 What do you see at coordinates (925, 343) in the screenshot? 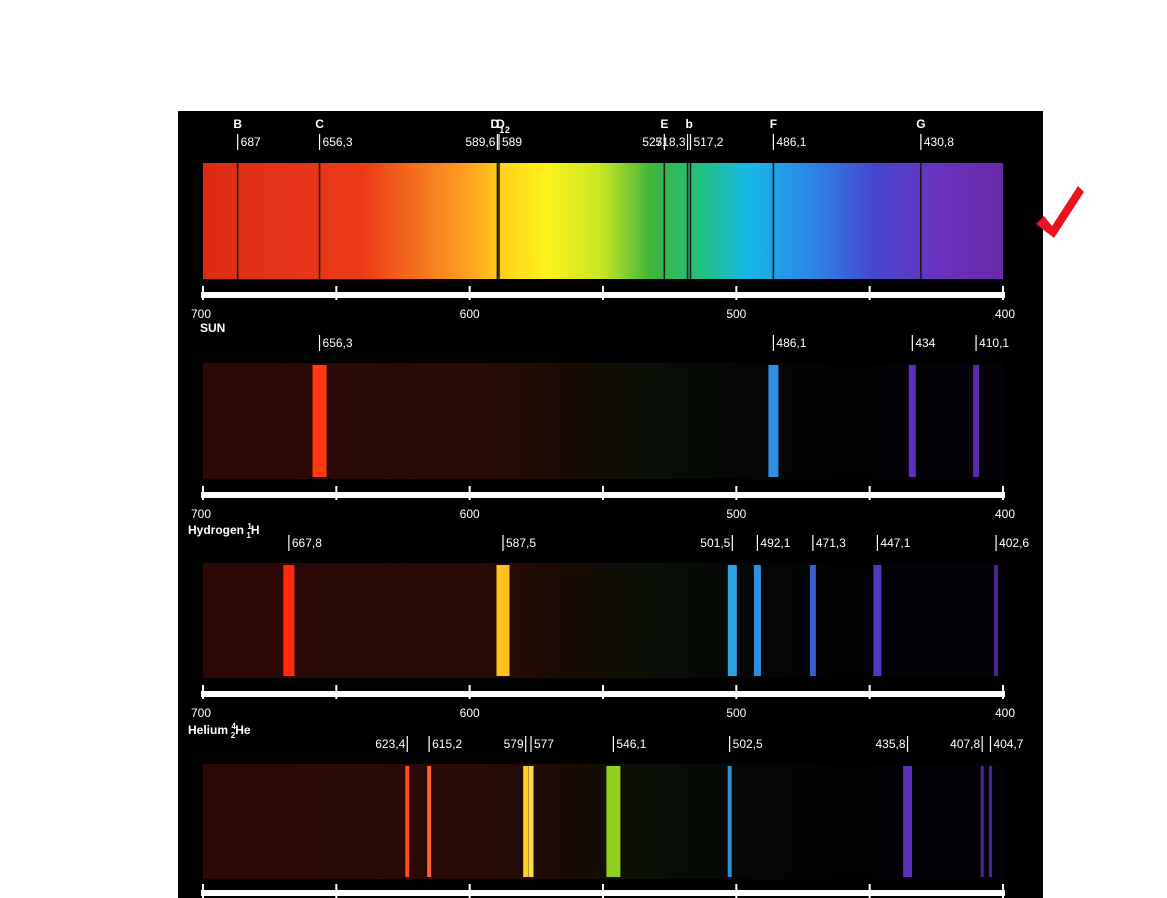
I see `wavelength-label: 434` at bounding box center [925, 343].